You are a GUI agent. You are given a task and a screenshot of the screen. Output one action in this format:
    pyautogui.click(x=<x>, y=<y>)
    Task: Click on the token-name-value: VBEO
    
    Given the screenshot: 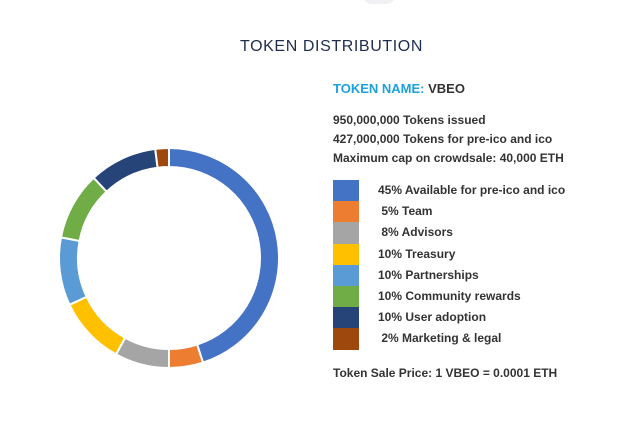 What is the action you would take?
    pyautogui.click(x=444, y=88)
    